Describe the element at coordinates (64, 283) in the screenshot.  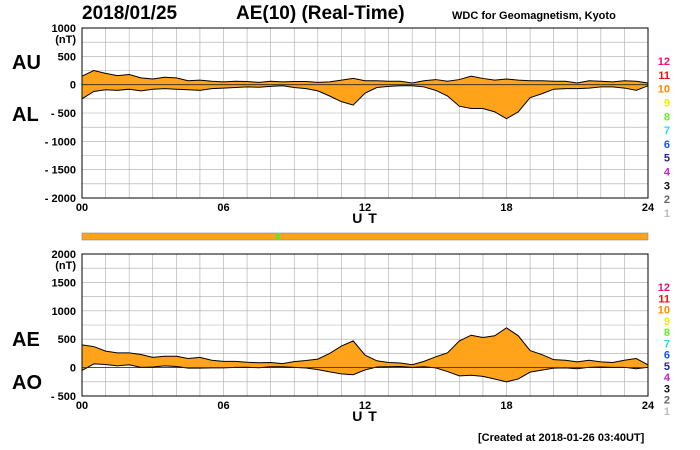
I see `y-tick-label: 1500` at that location.